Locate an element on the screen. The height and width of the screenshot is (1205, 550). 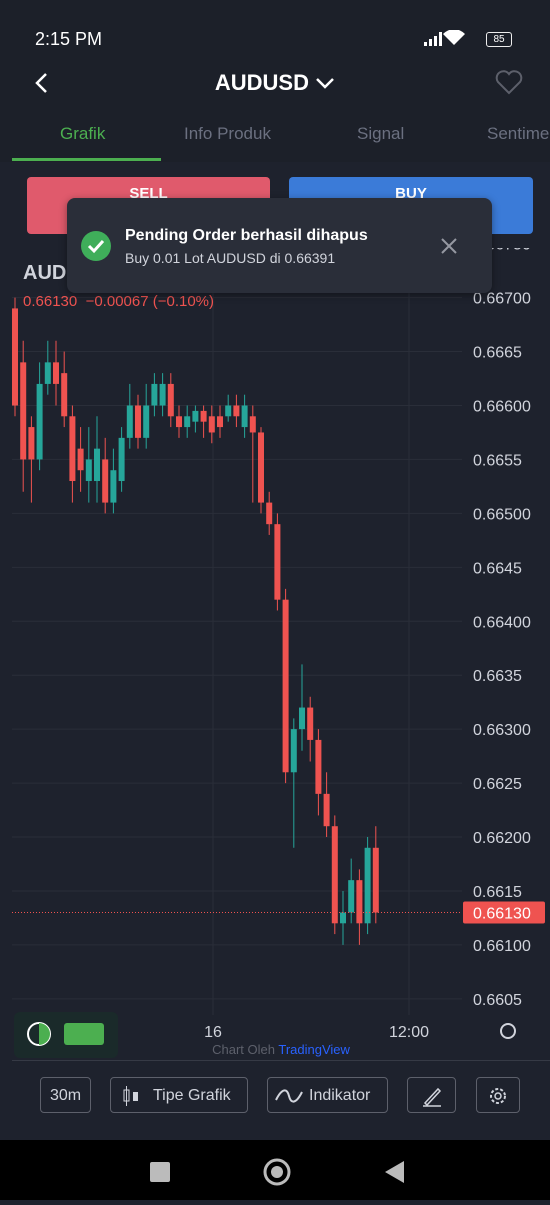
symbol: AUDUSD is located at coordinates (261, 82).